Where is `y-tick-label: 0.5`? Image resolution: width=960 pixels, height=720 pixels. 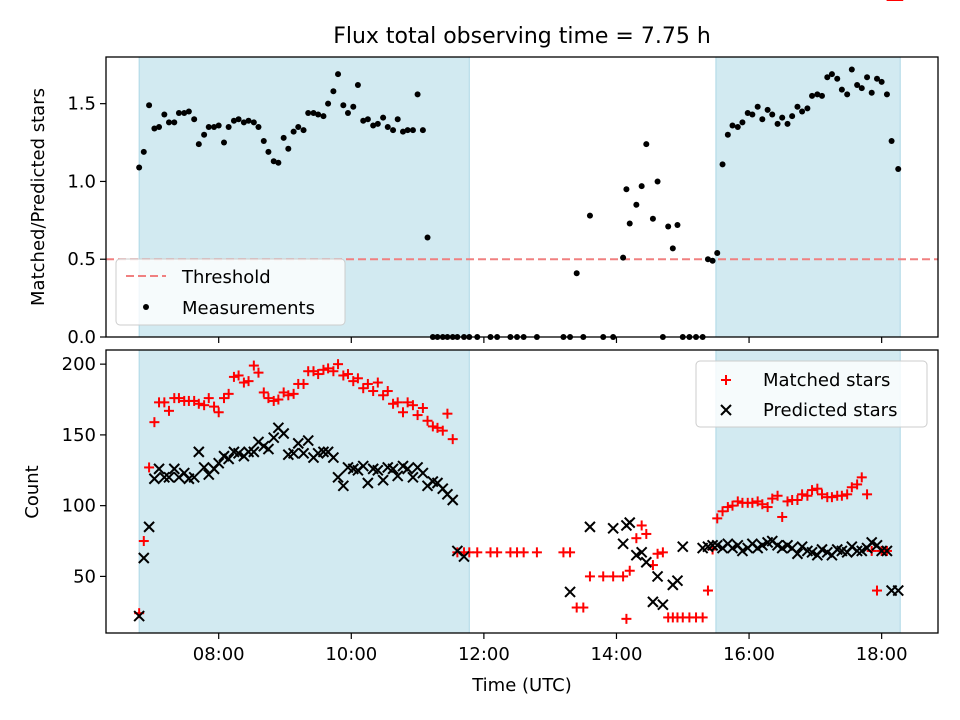
y-tick-label: 0.5 is located at coordinates (81, 259).